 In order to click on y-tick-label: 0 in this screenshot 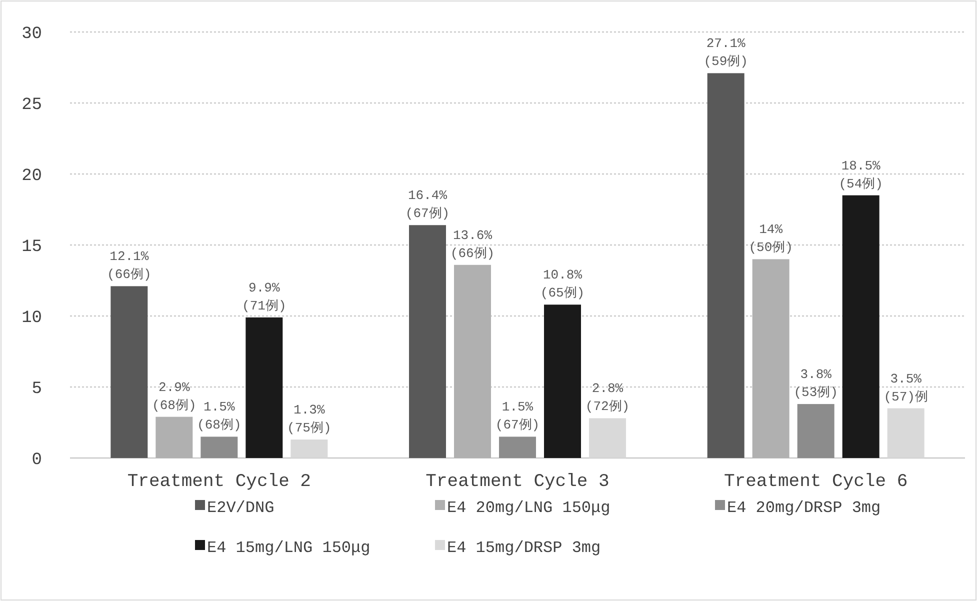, I will do `click(37, 460)`.